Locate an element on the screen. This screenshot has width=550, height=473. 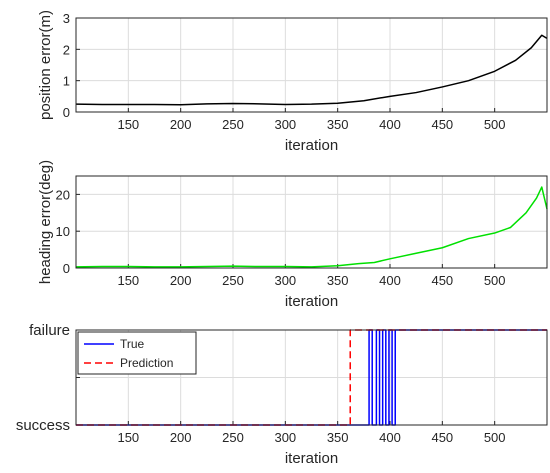
heading-xtick-label: 450 is located at coordinates (442, 280).